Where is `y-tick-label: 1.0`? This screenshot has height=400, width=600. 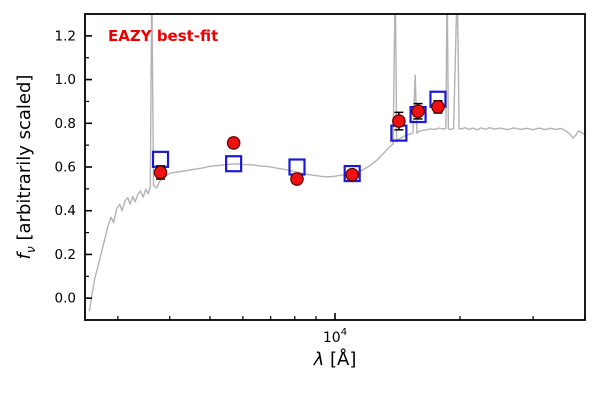 y-tick-label: 1.0 is located at coordinates (65, 80).